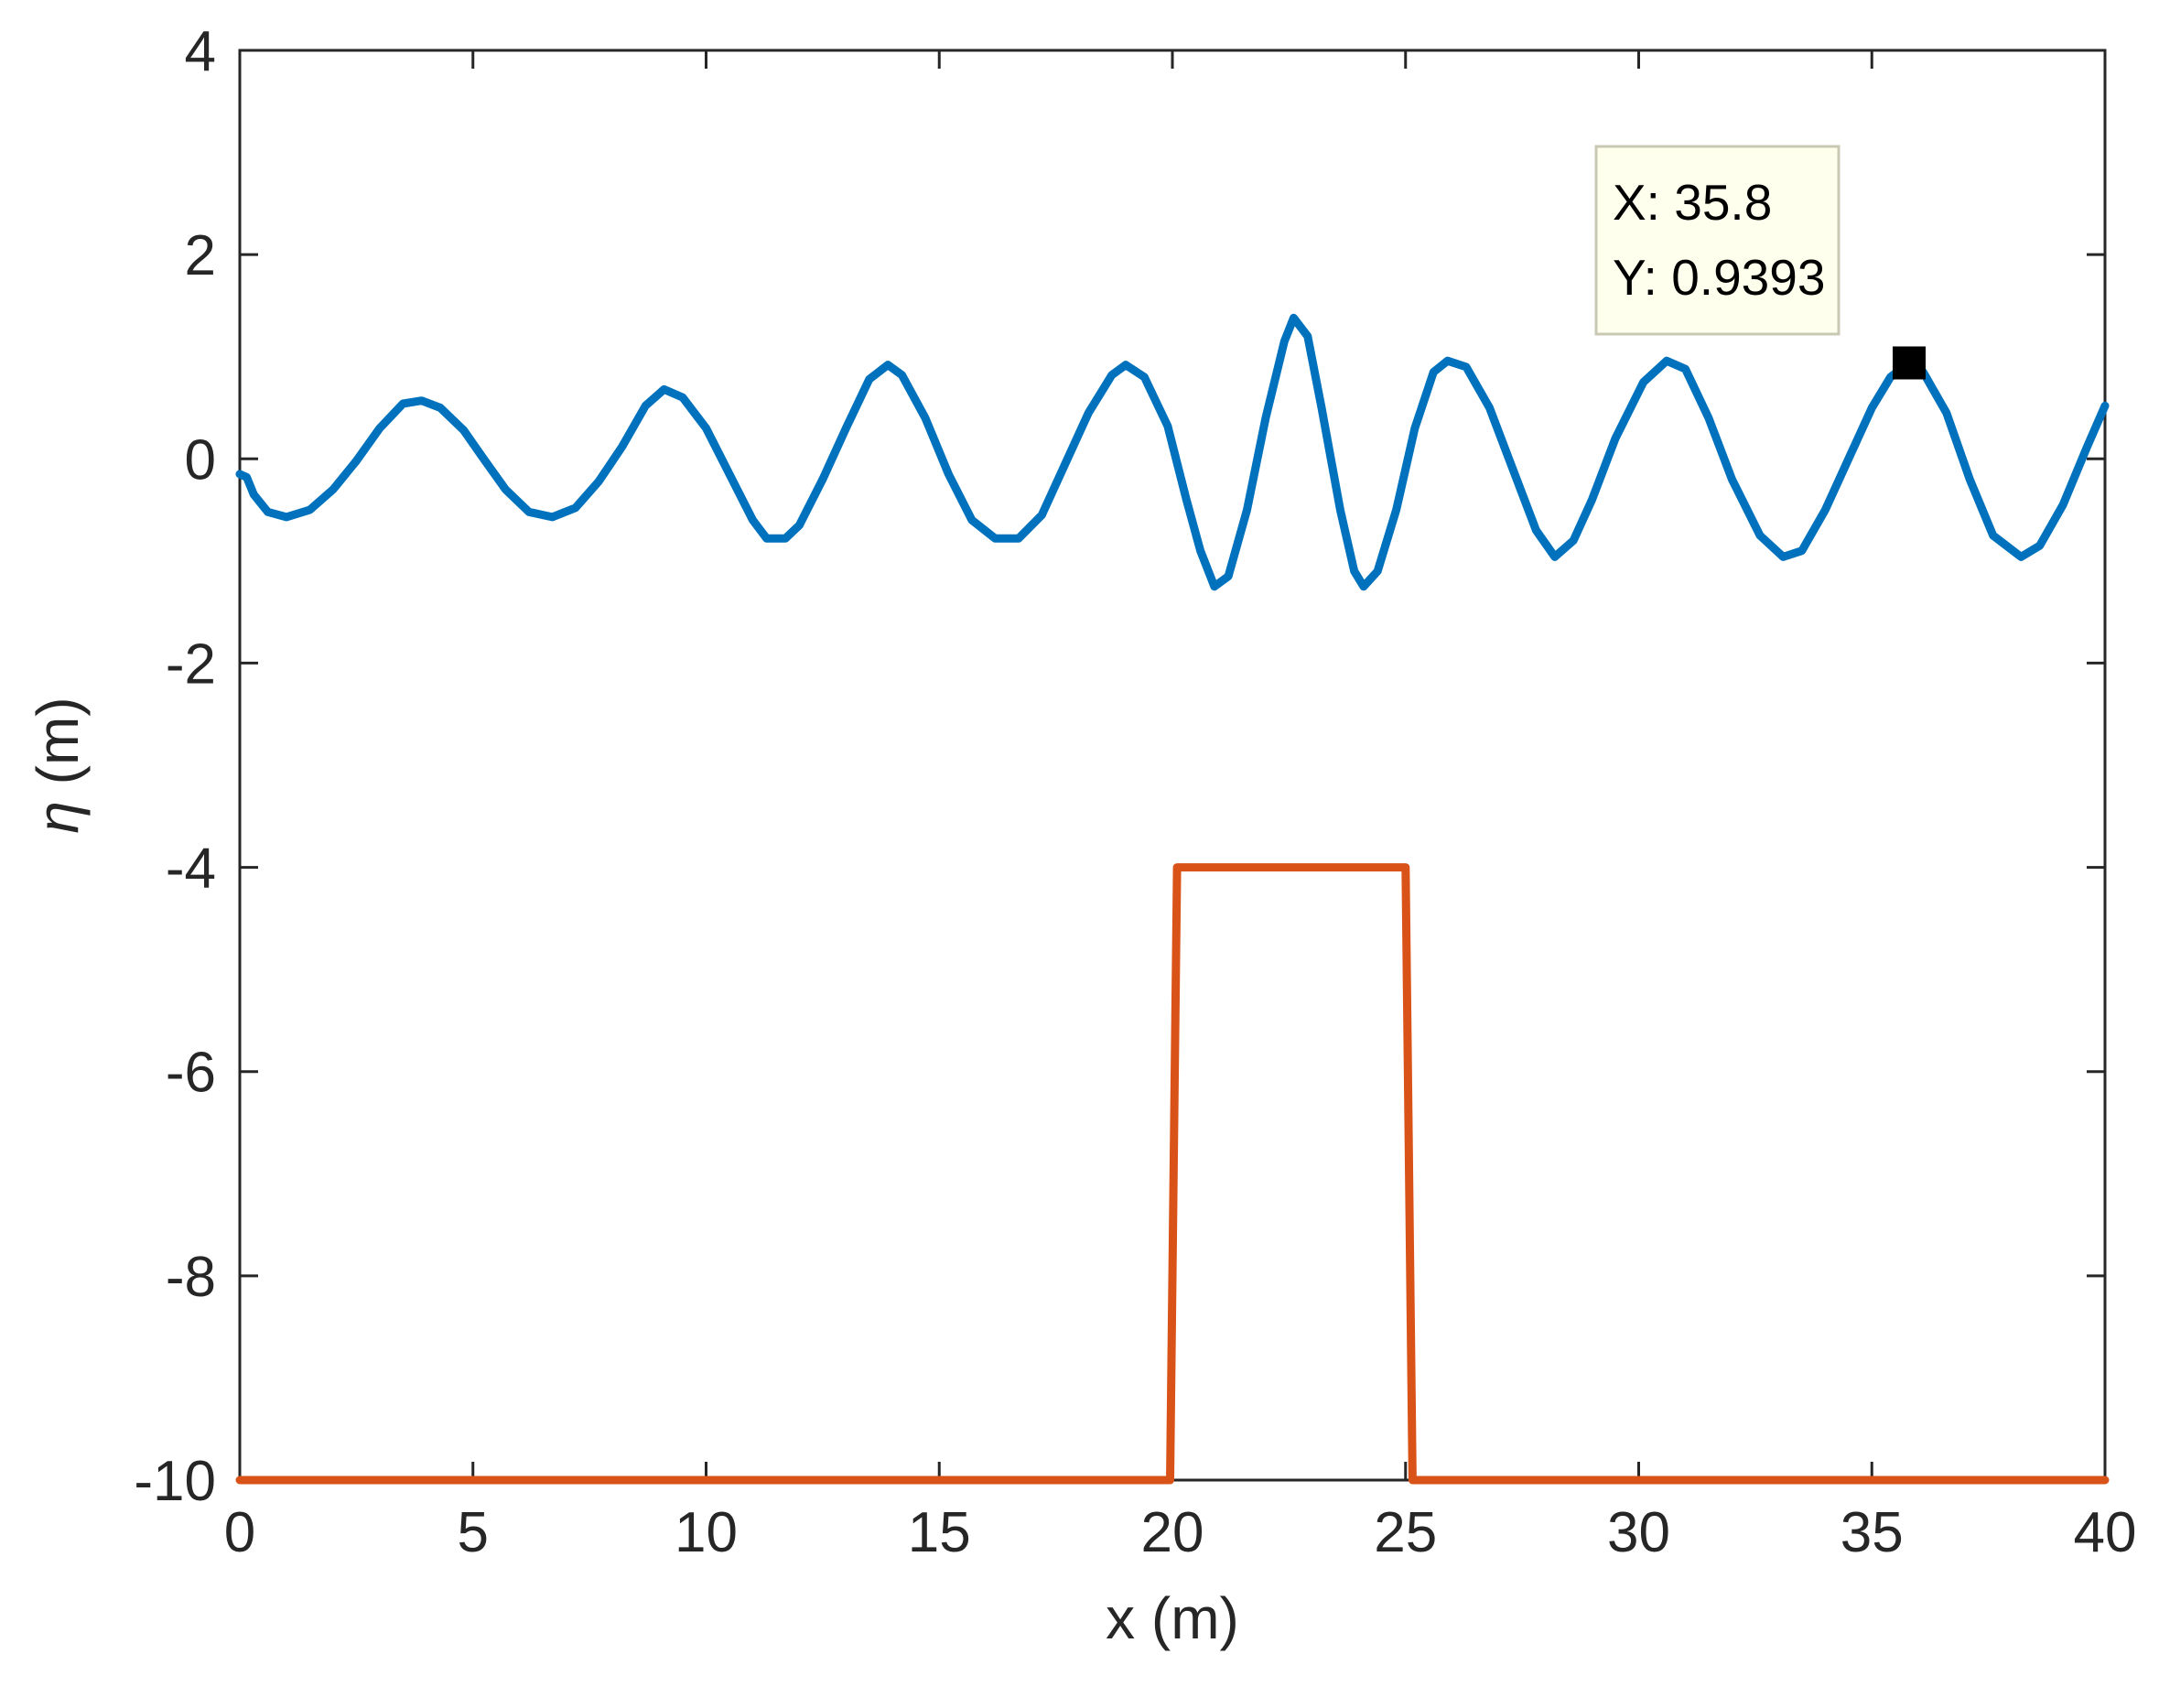 Image resolution: width=2159 pixels, height=1708 pixels. What do you see at coordinates (1718, 240) in the screenshot?
I see `datatip-box` at bounding box center [1718, 240].